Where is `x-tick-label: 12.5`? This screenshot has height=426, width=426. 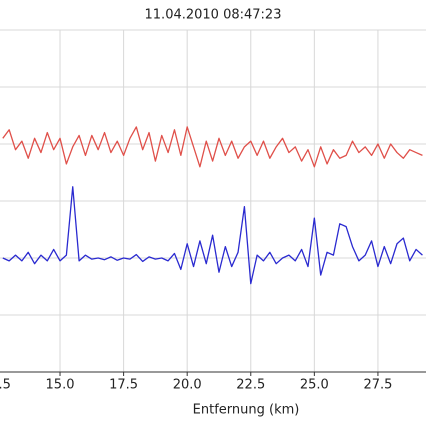
x-tick-label: 12.5 is located at coordinates (5, 385).